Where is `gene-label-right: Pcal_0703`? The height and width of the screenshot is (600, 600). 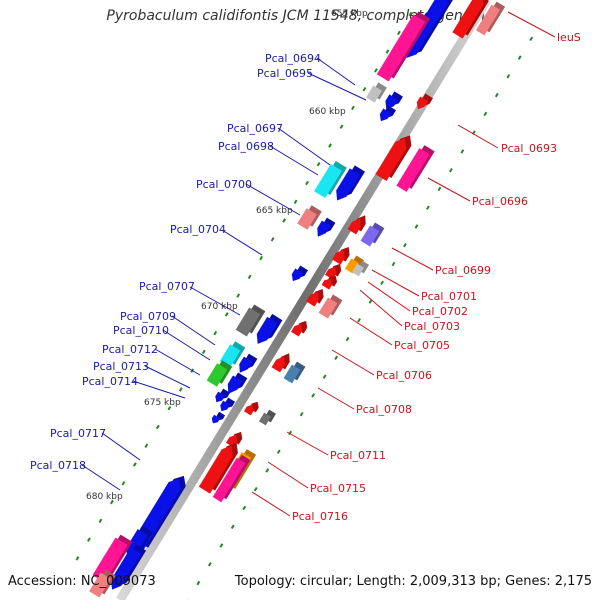 gene-label-right: Pcal_0703 is located at coordinates (432, 326).